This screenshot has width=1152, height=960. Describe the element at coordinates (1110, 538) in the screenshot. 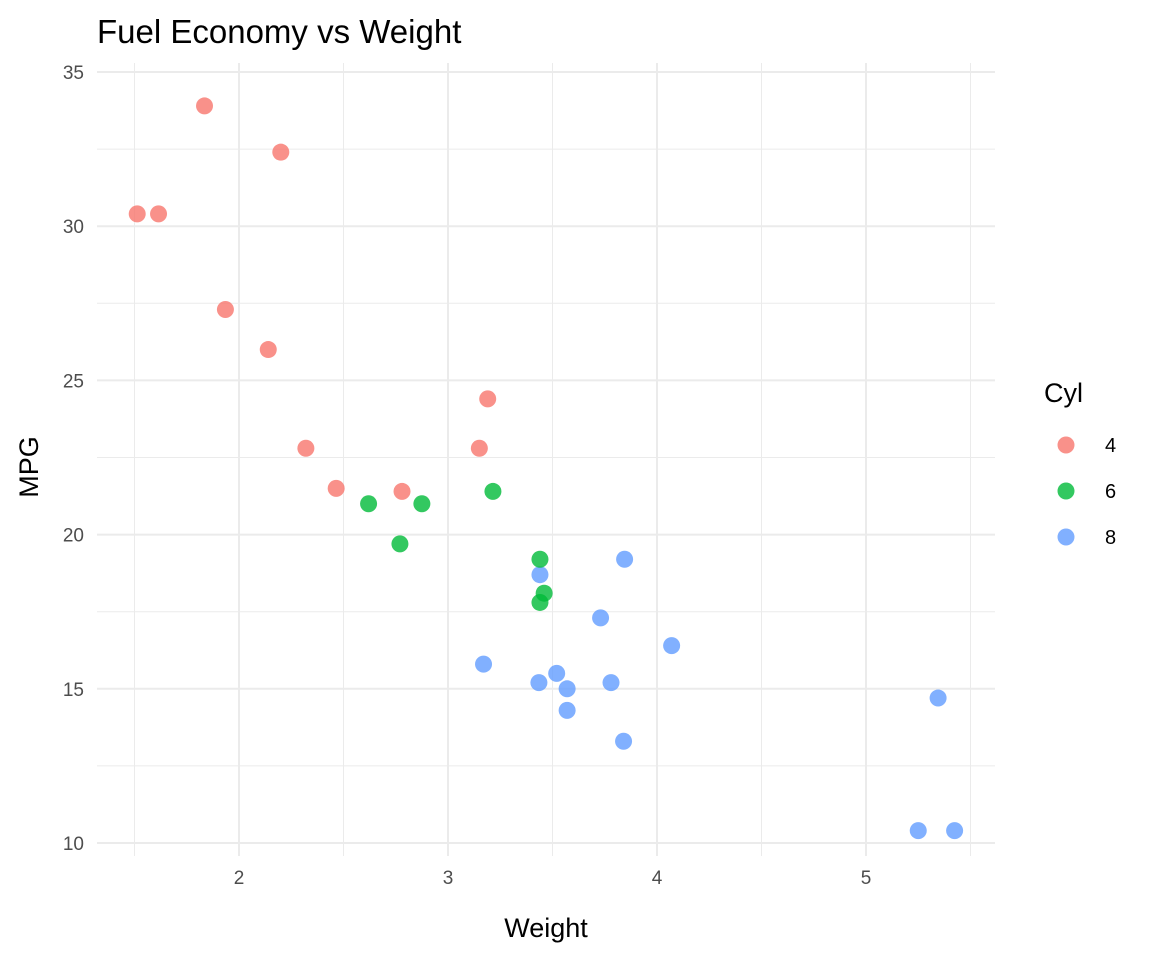

I see `legend-label: 8` at that location.